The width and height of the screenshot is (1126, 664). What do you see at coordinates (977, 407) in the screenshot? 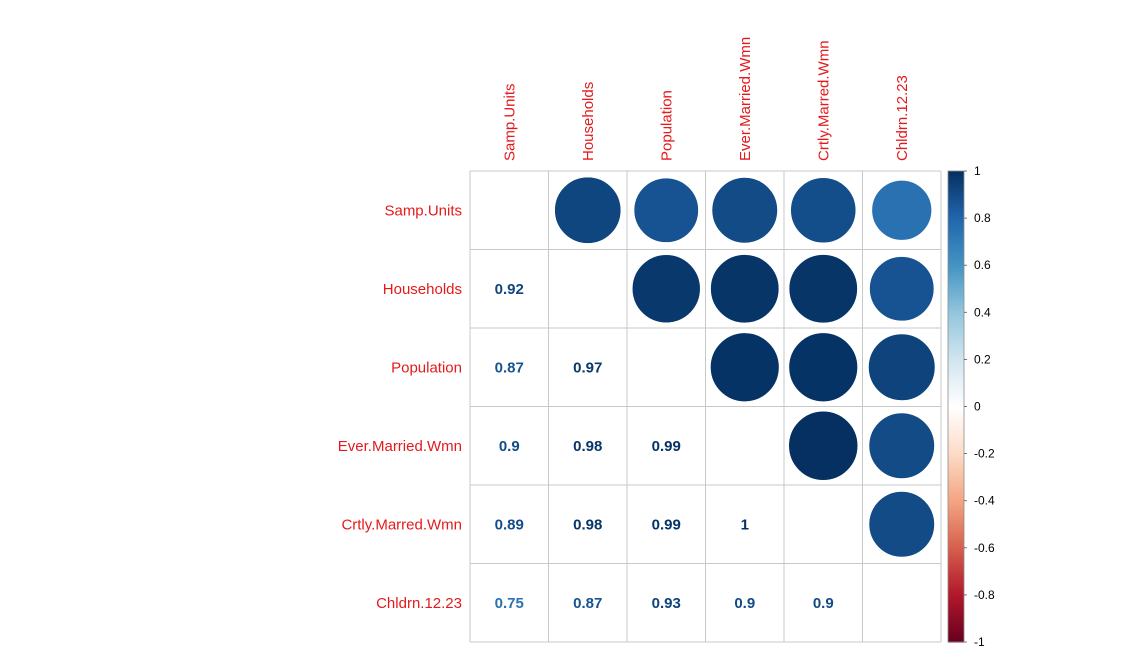
I see `colorbar-tick-label: 0` at bounding box center [977, 407].